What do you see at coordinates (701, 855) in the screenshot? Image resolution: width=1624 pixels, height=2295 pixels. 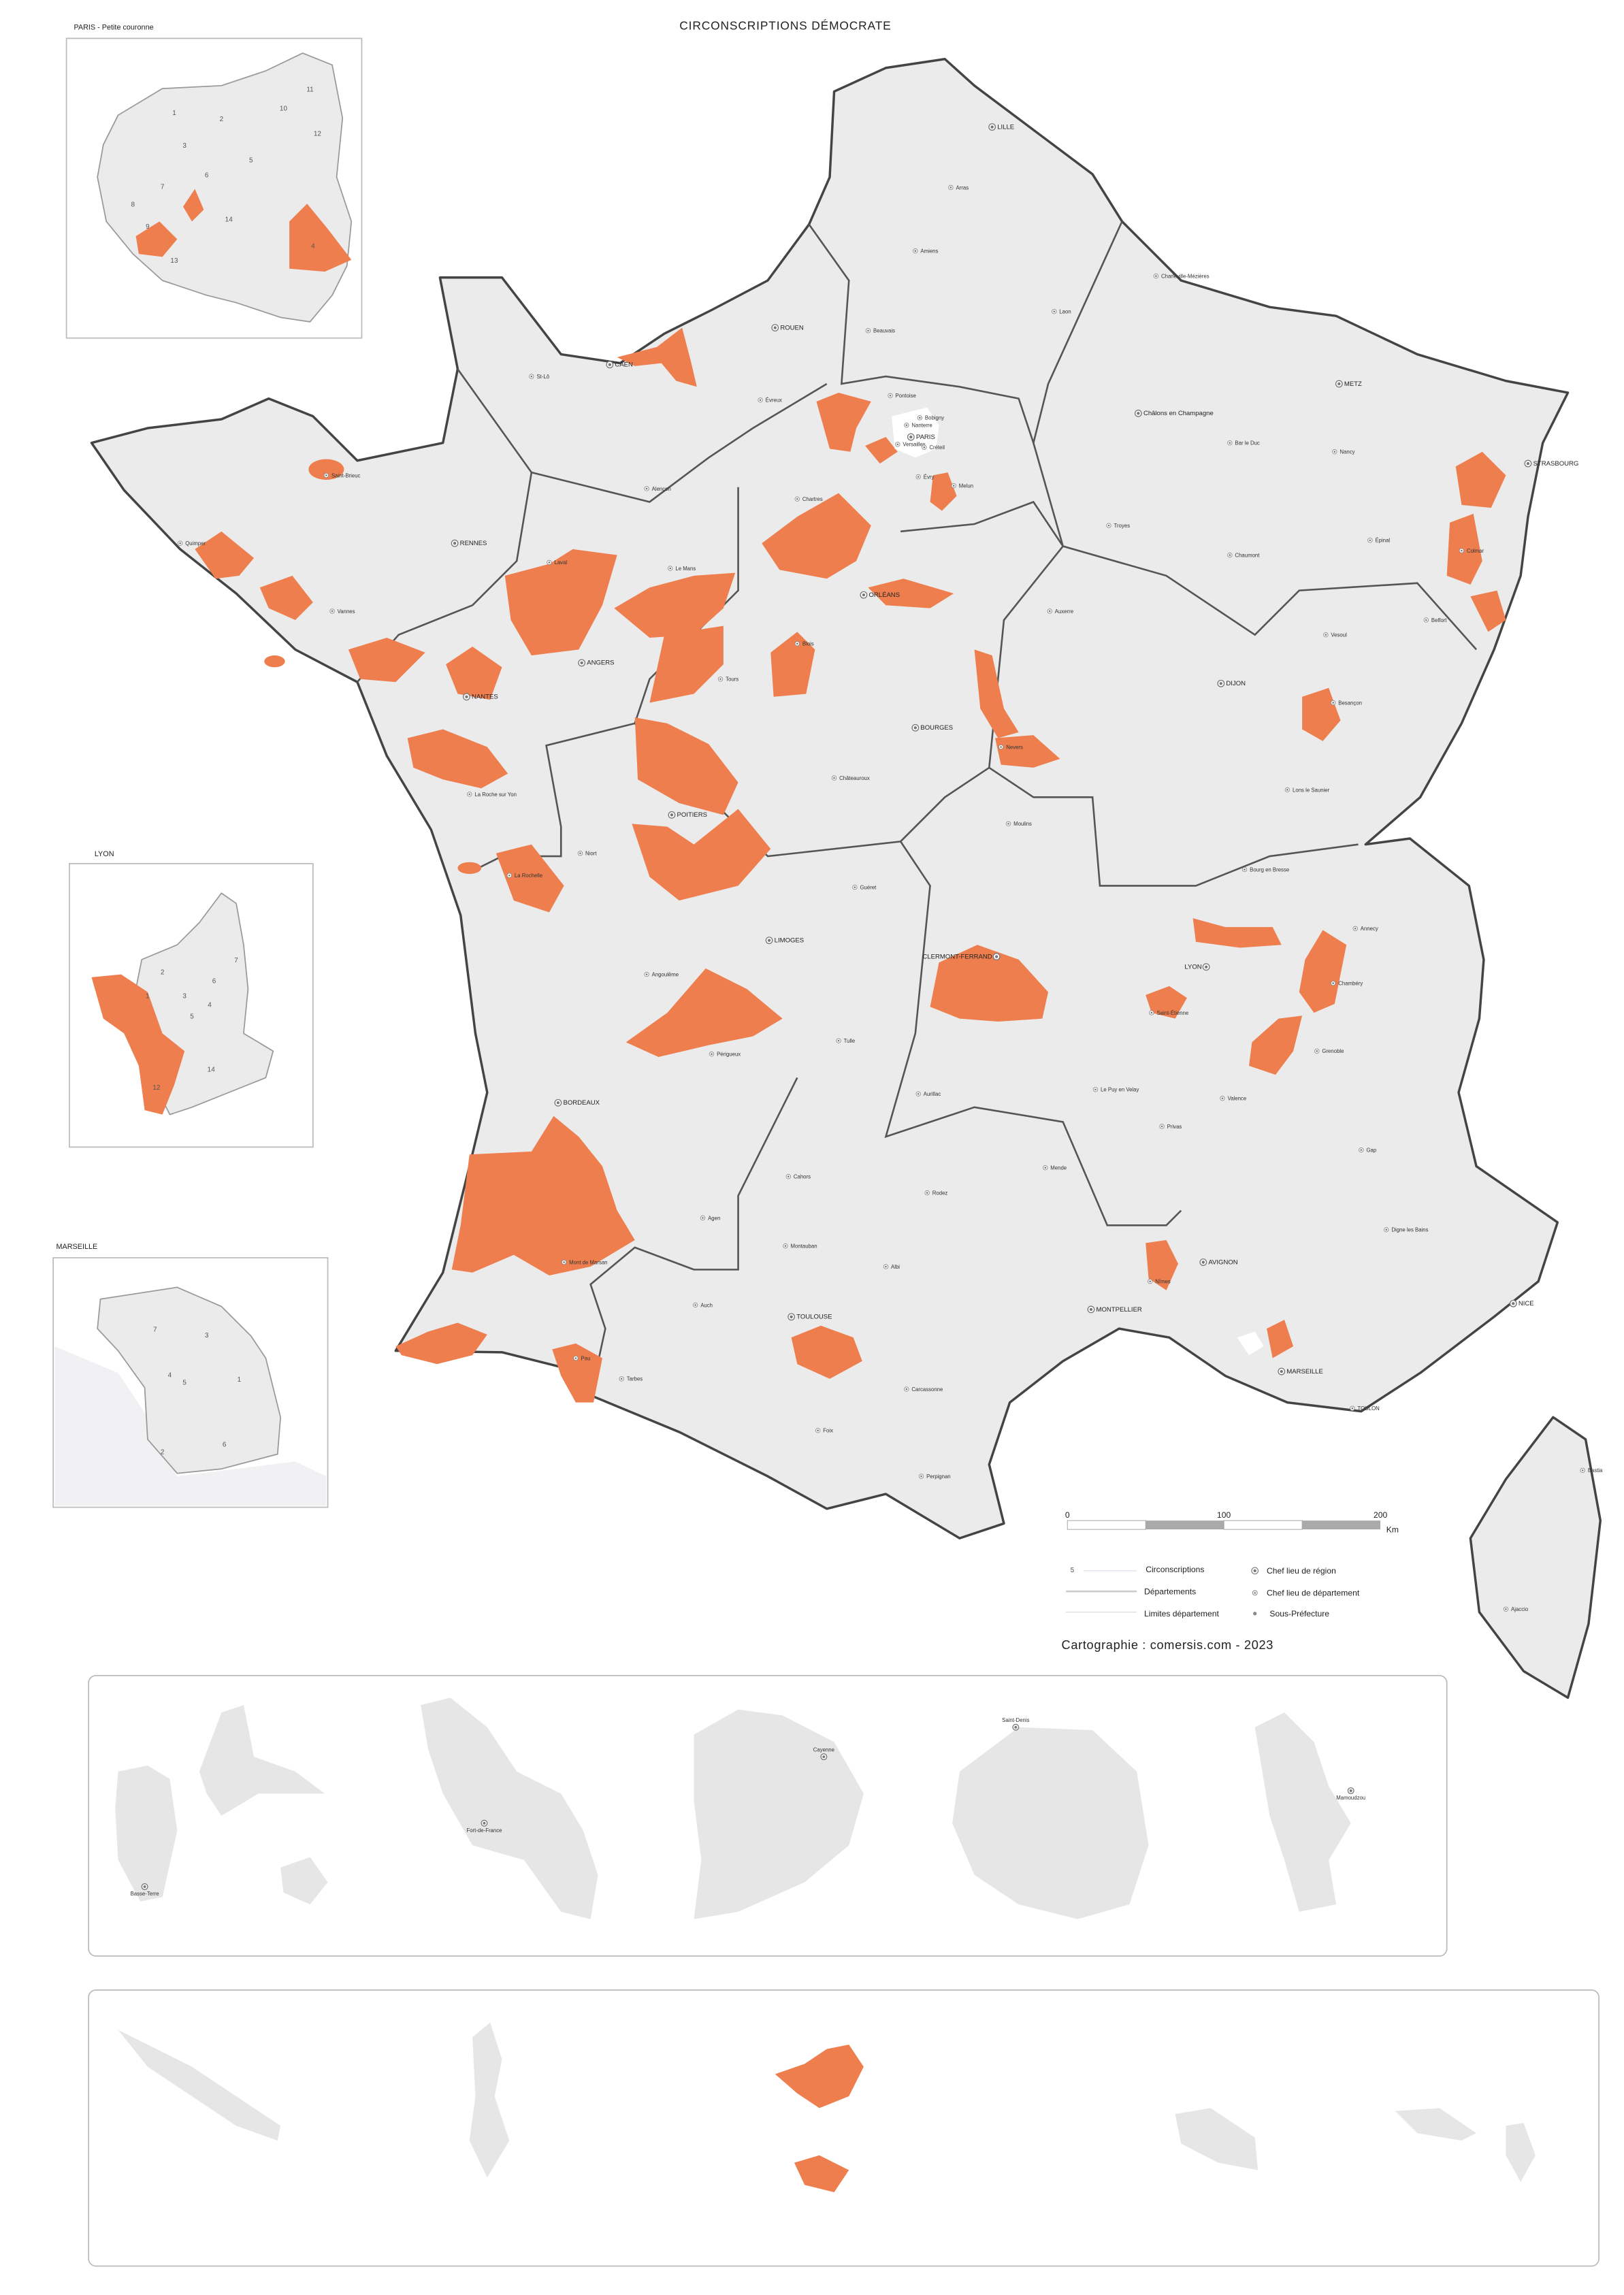 I see `circonscription-vienne` at bounding box center [701, 855].